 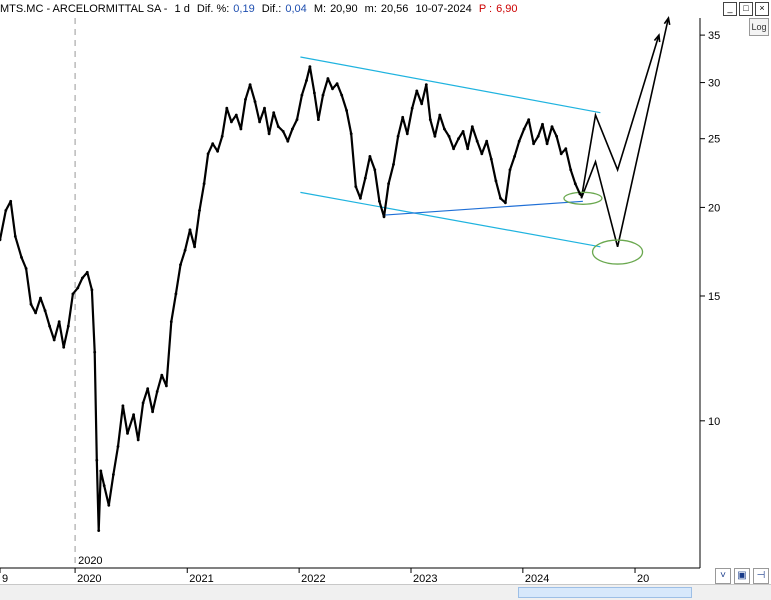 I want to click on close-icon: ×, so click(x=762, y=9).